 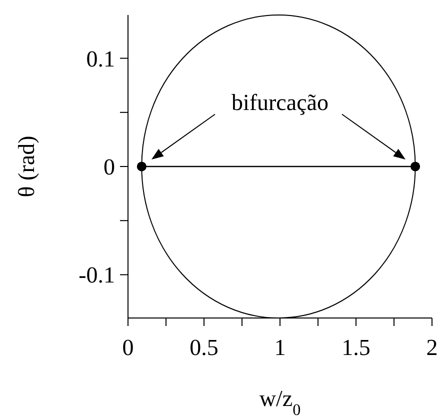 I want to click on x-tick-label: 1, so click(x=280, y=347).